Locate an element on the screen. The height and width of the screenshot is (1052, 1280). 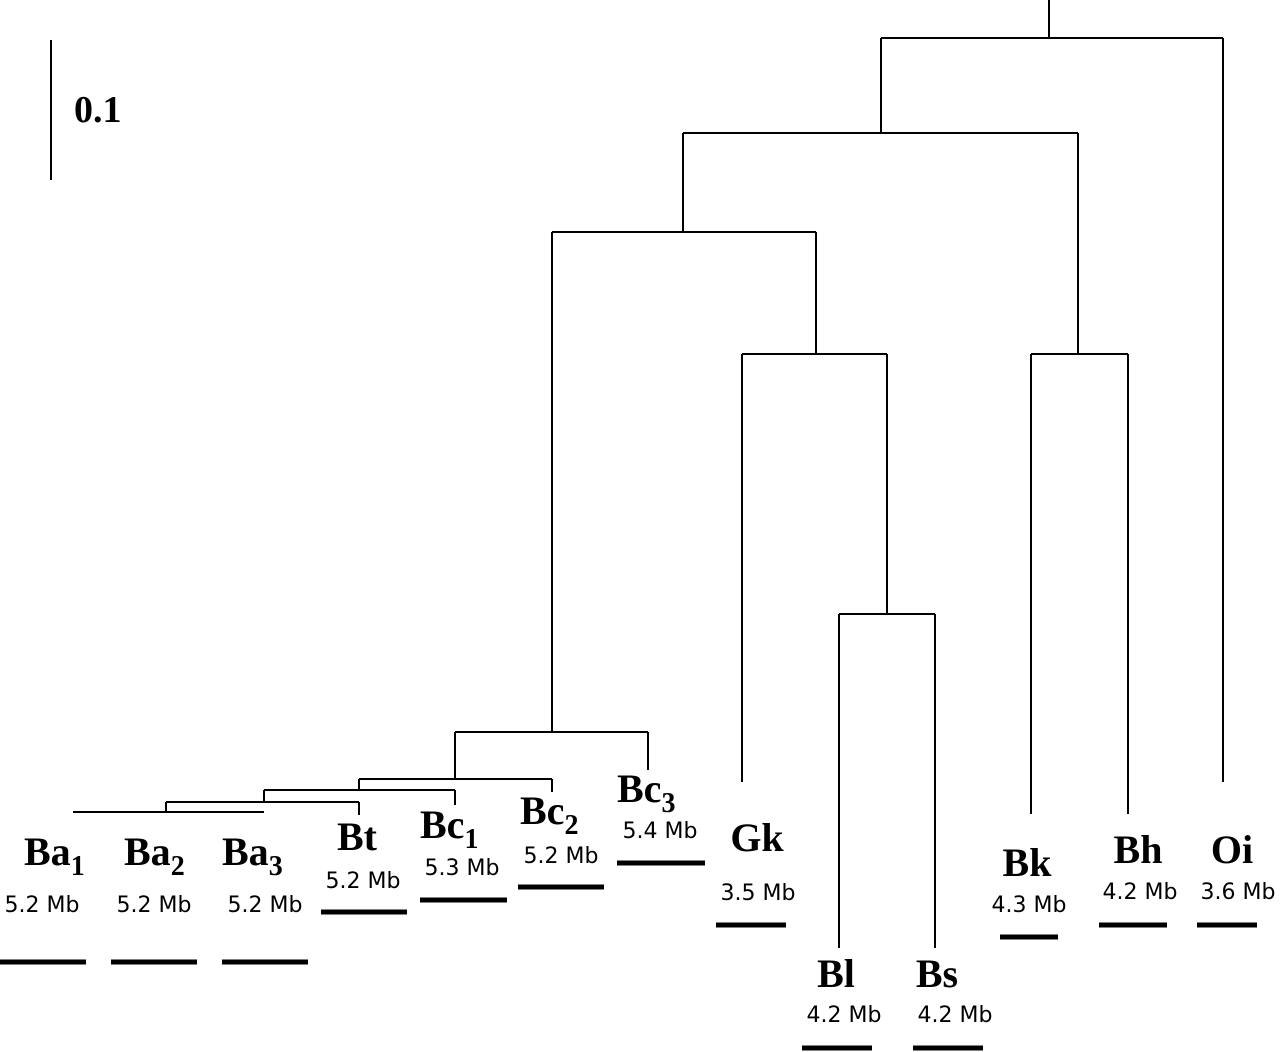
taxon-bc2-name: Bc2 is located at coordinates (549, 814).